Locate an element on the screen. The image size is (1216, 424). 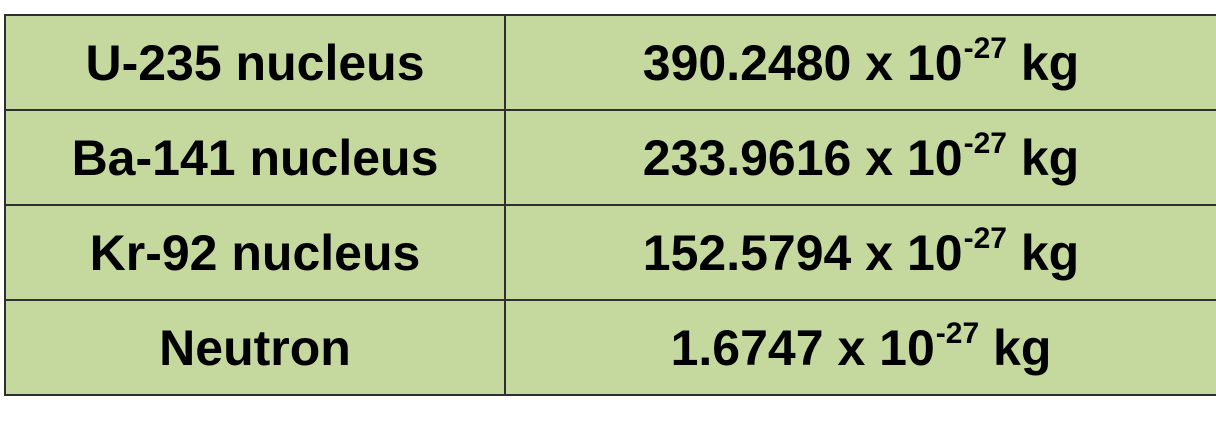
particle-name-cell: Neutron is located at coordinates (255, 347).